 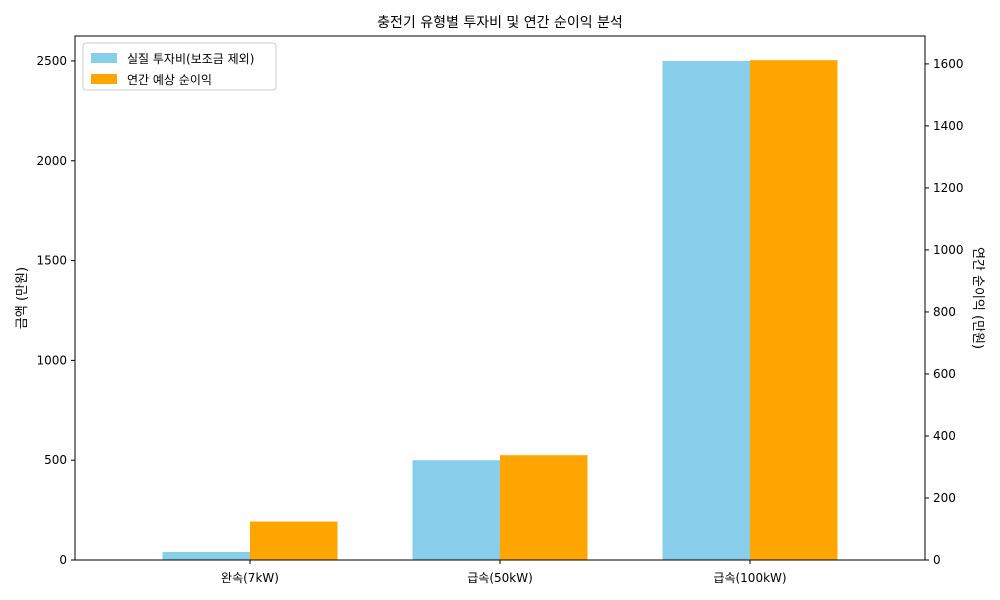 What do you see at coordinates (749, 578) in the screenshot?
I see `x-tick-label: 급속(100kW)` at bounding box center [749, 578].